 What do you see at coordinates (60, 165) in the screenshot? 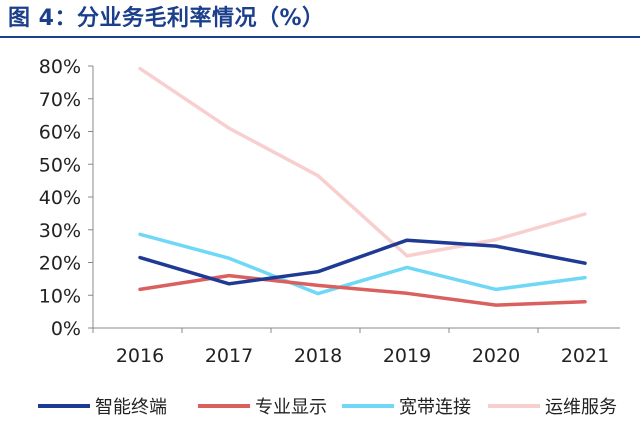
I see `y-tick-label: 50%` at bounding box center [60, 165].